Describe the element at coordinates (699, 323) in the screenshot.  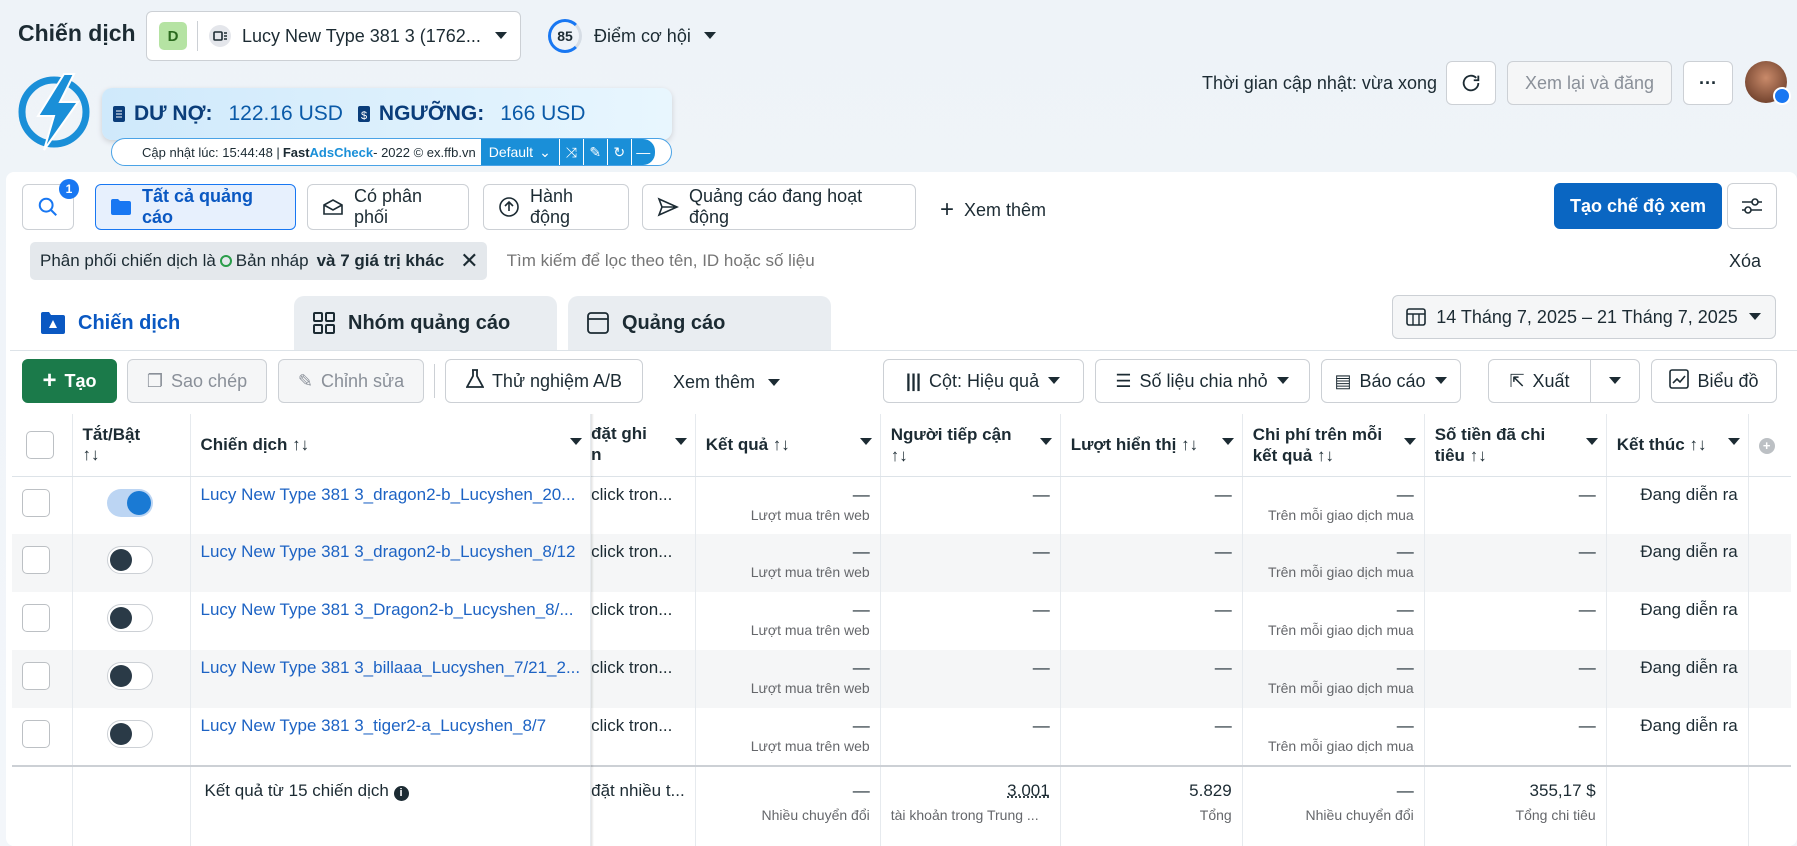
I see `tab-ads: Quảng cáo` at that location.